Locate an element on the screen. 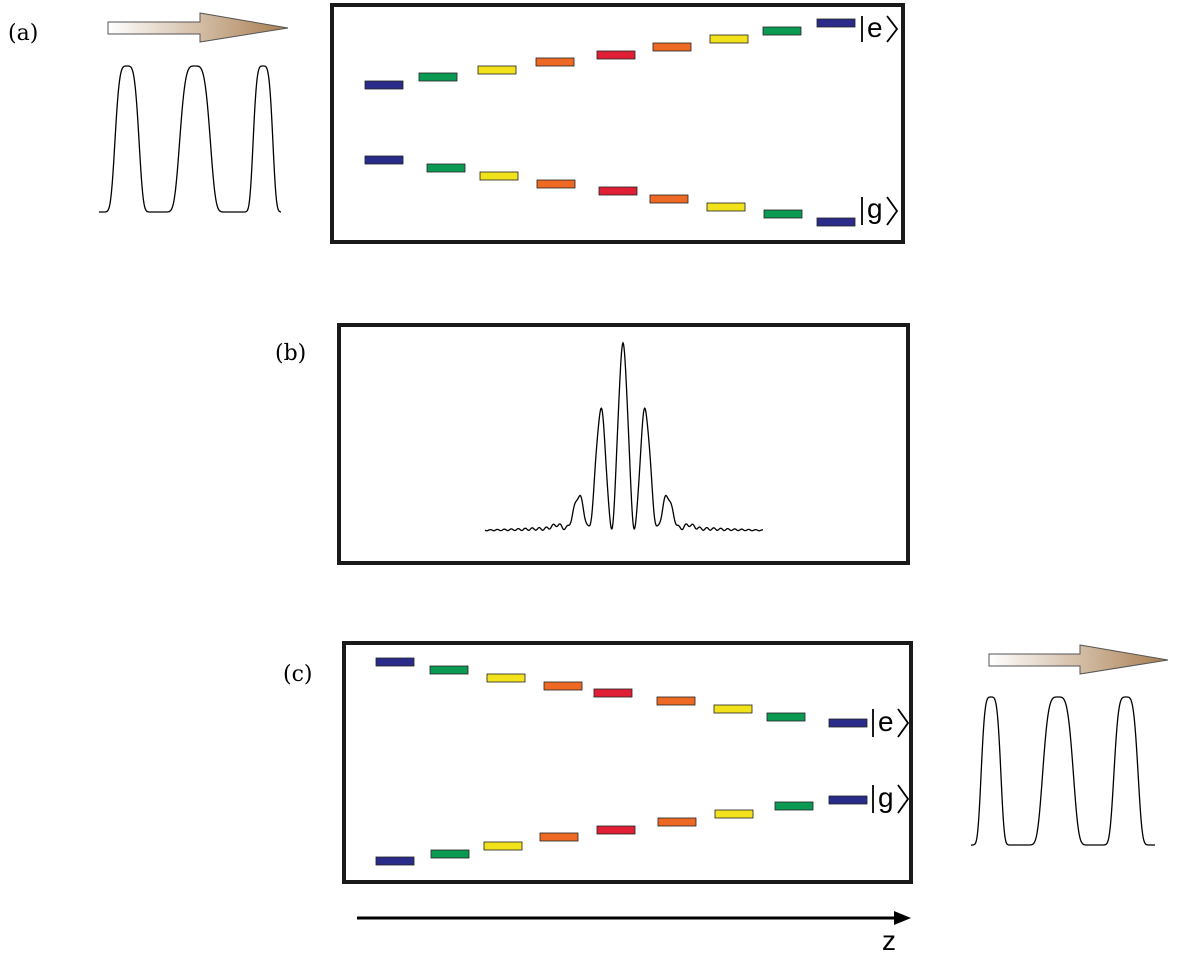  output-pulse-train is located at coordinates (1063, 771).